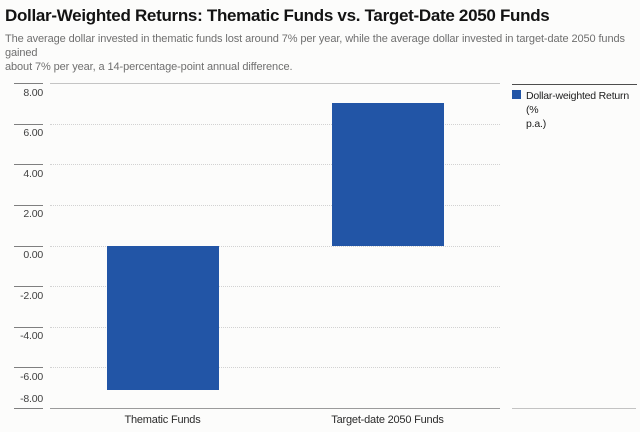 Image resolution: width=640 pixels, height=432 pixels. I want to click on y-tick-label-8.00: 8.00, so click(33, 92).